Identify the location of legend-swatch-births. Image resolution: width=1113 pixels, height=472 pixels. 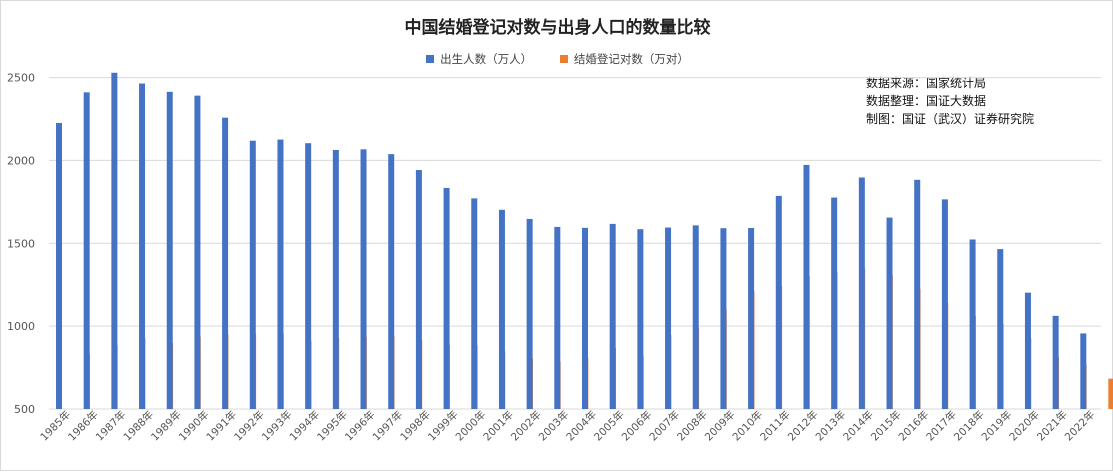
(430, 59).